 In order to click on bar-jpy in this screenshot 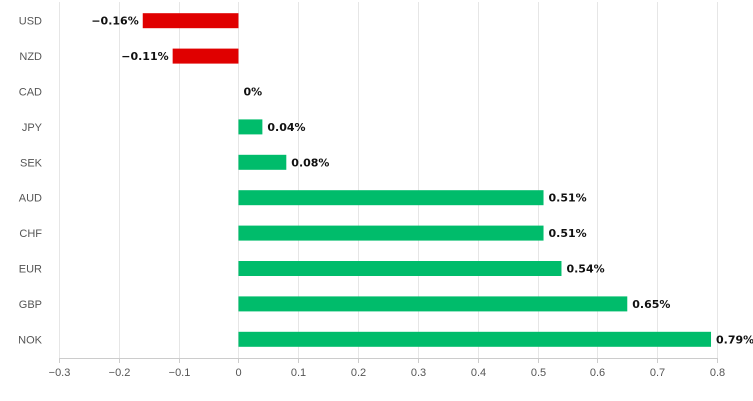, I will do `click(250, 127)`.